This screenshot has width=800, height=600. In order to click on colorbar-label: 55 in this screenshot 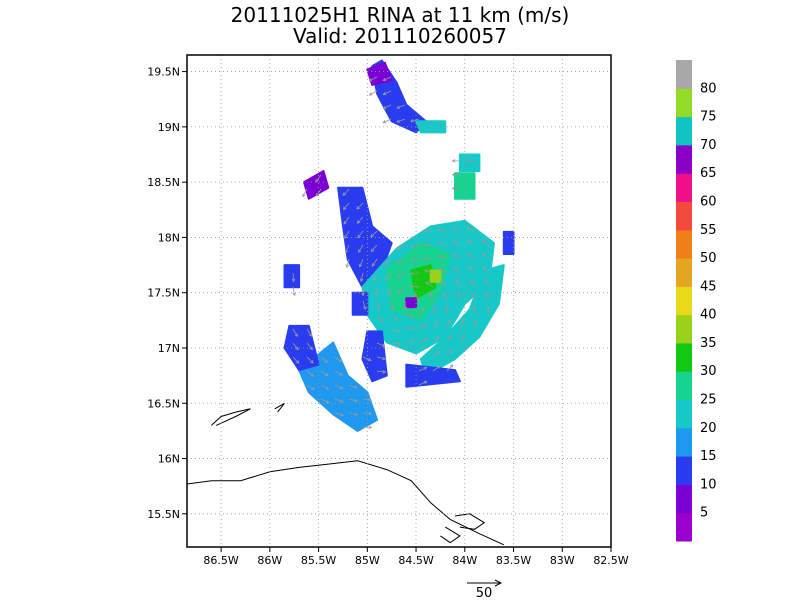, I will do `click(708, 230)`.